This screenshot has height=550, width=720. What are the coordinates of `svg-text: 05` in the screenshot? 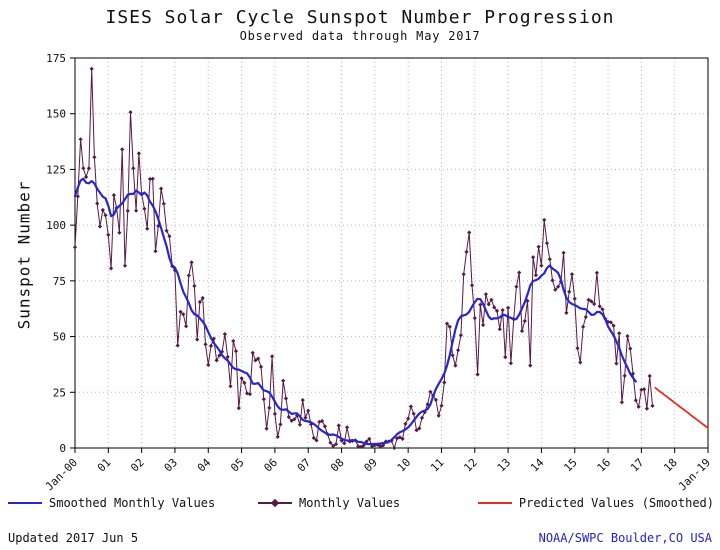 It's located at (237, 465).